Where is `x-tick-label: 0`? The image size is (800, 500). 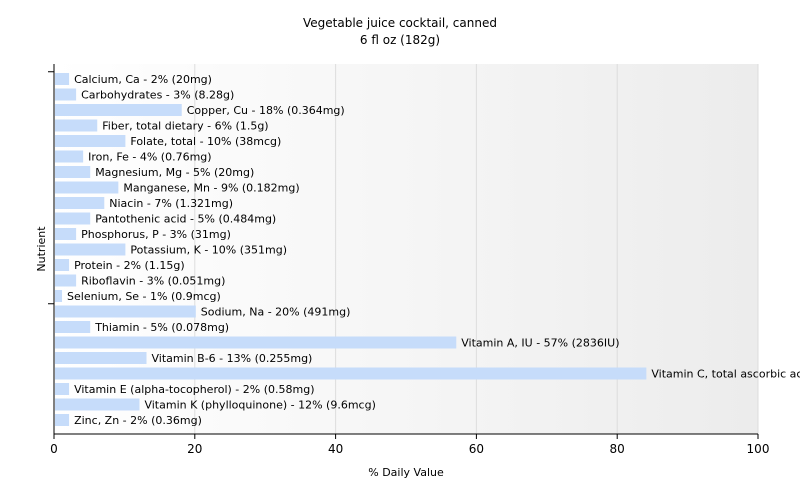
x-tick-label: 0 is located at coordinates (54, 449).